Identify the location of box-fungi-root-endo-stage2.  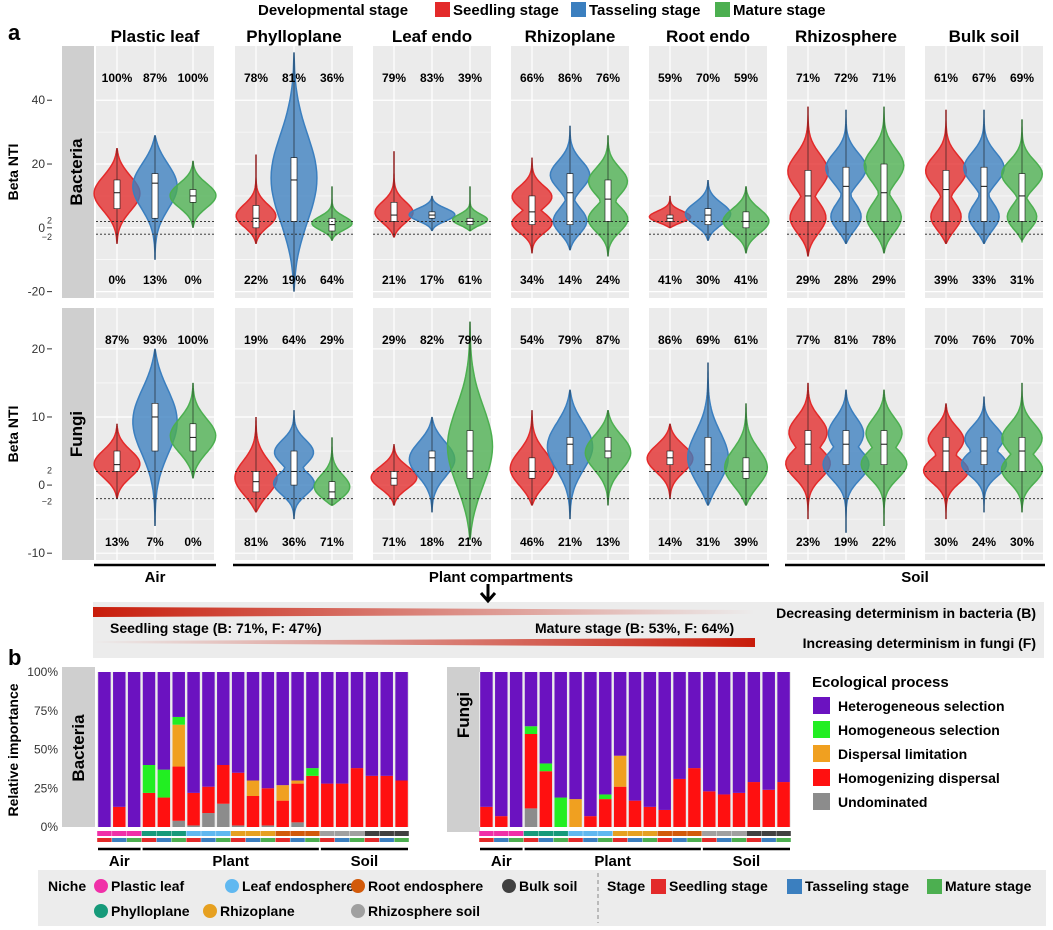
(708, 454).